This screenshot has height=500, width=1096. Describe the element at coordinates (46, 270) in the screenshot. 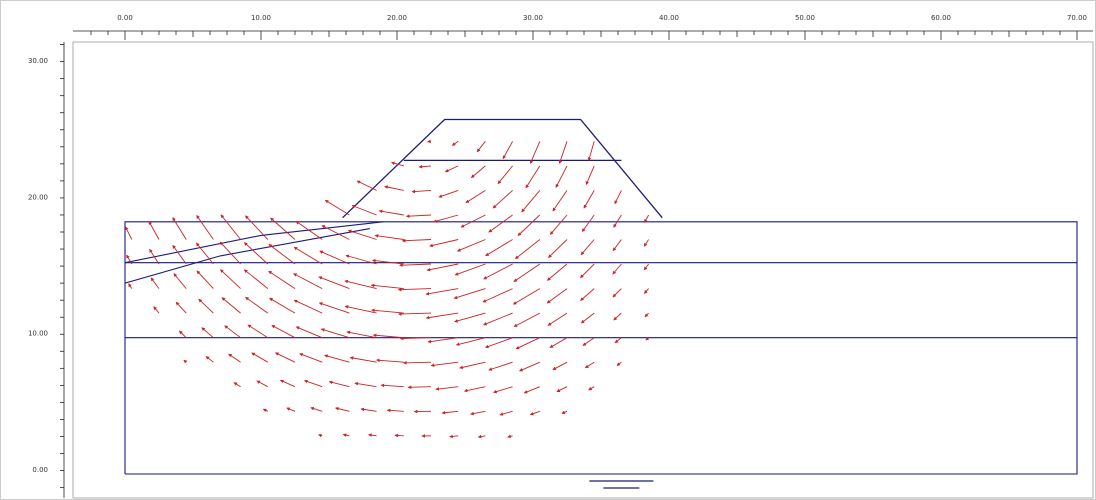

I see `left-ruler: 30.00 20.00 10.00 0.00` at that location.